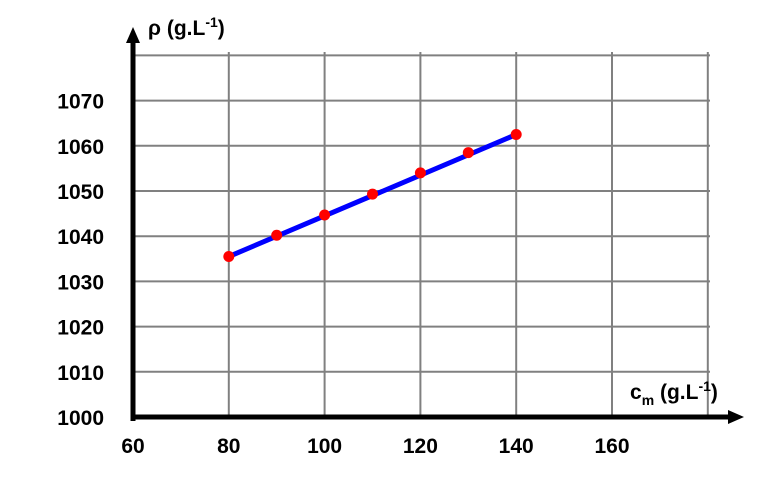 The height and width of the screenshot is (480, 776). Describe the element at coordinates (80, 192) in the screenshot. I see `y-tick-label: 1050` at that location.